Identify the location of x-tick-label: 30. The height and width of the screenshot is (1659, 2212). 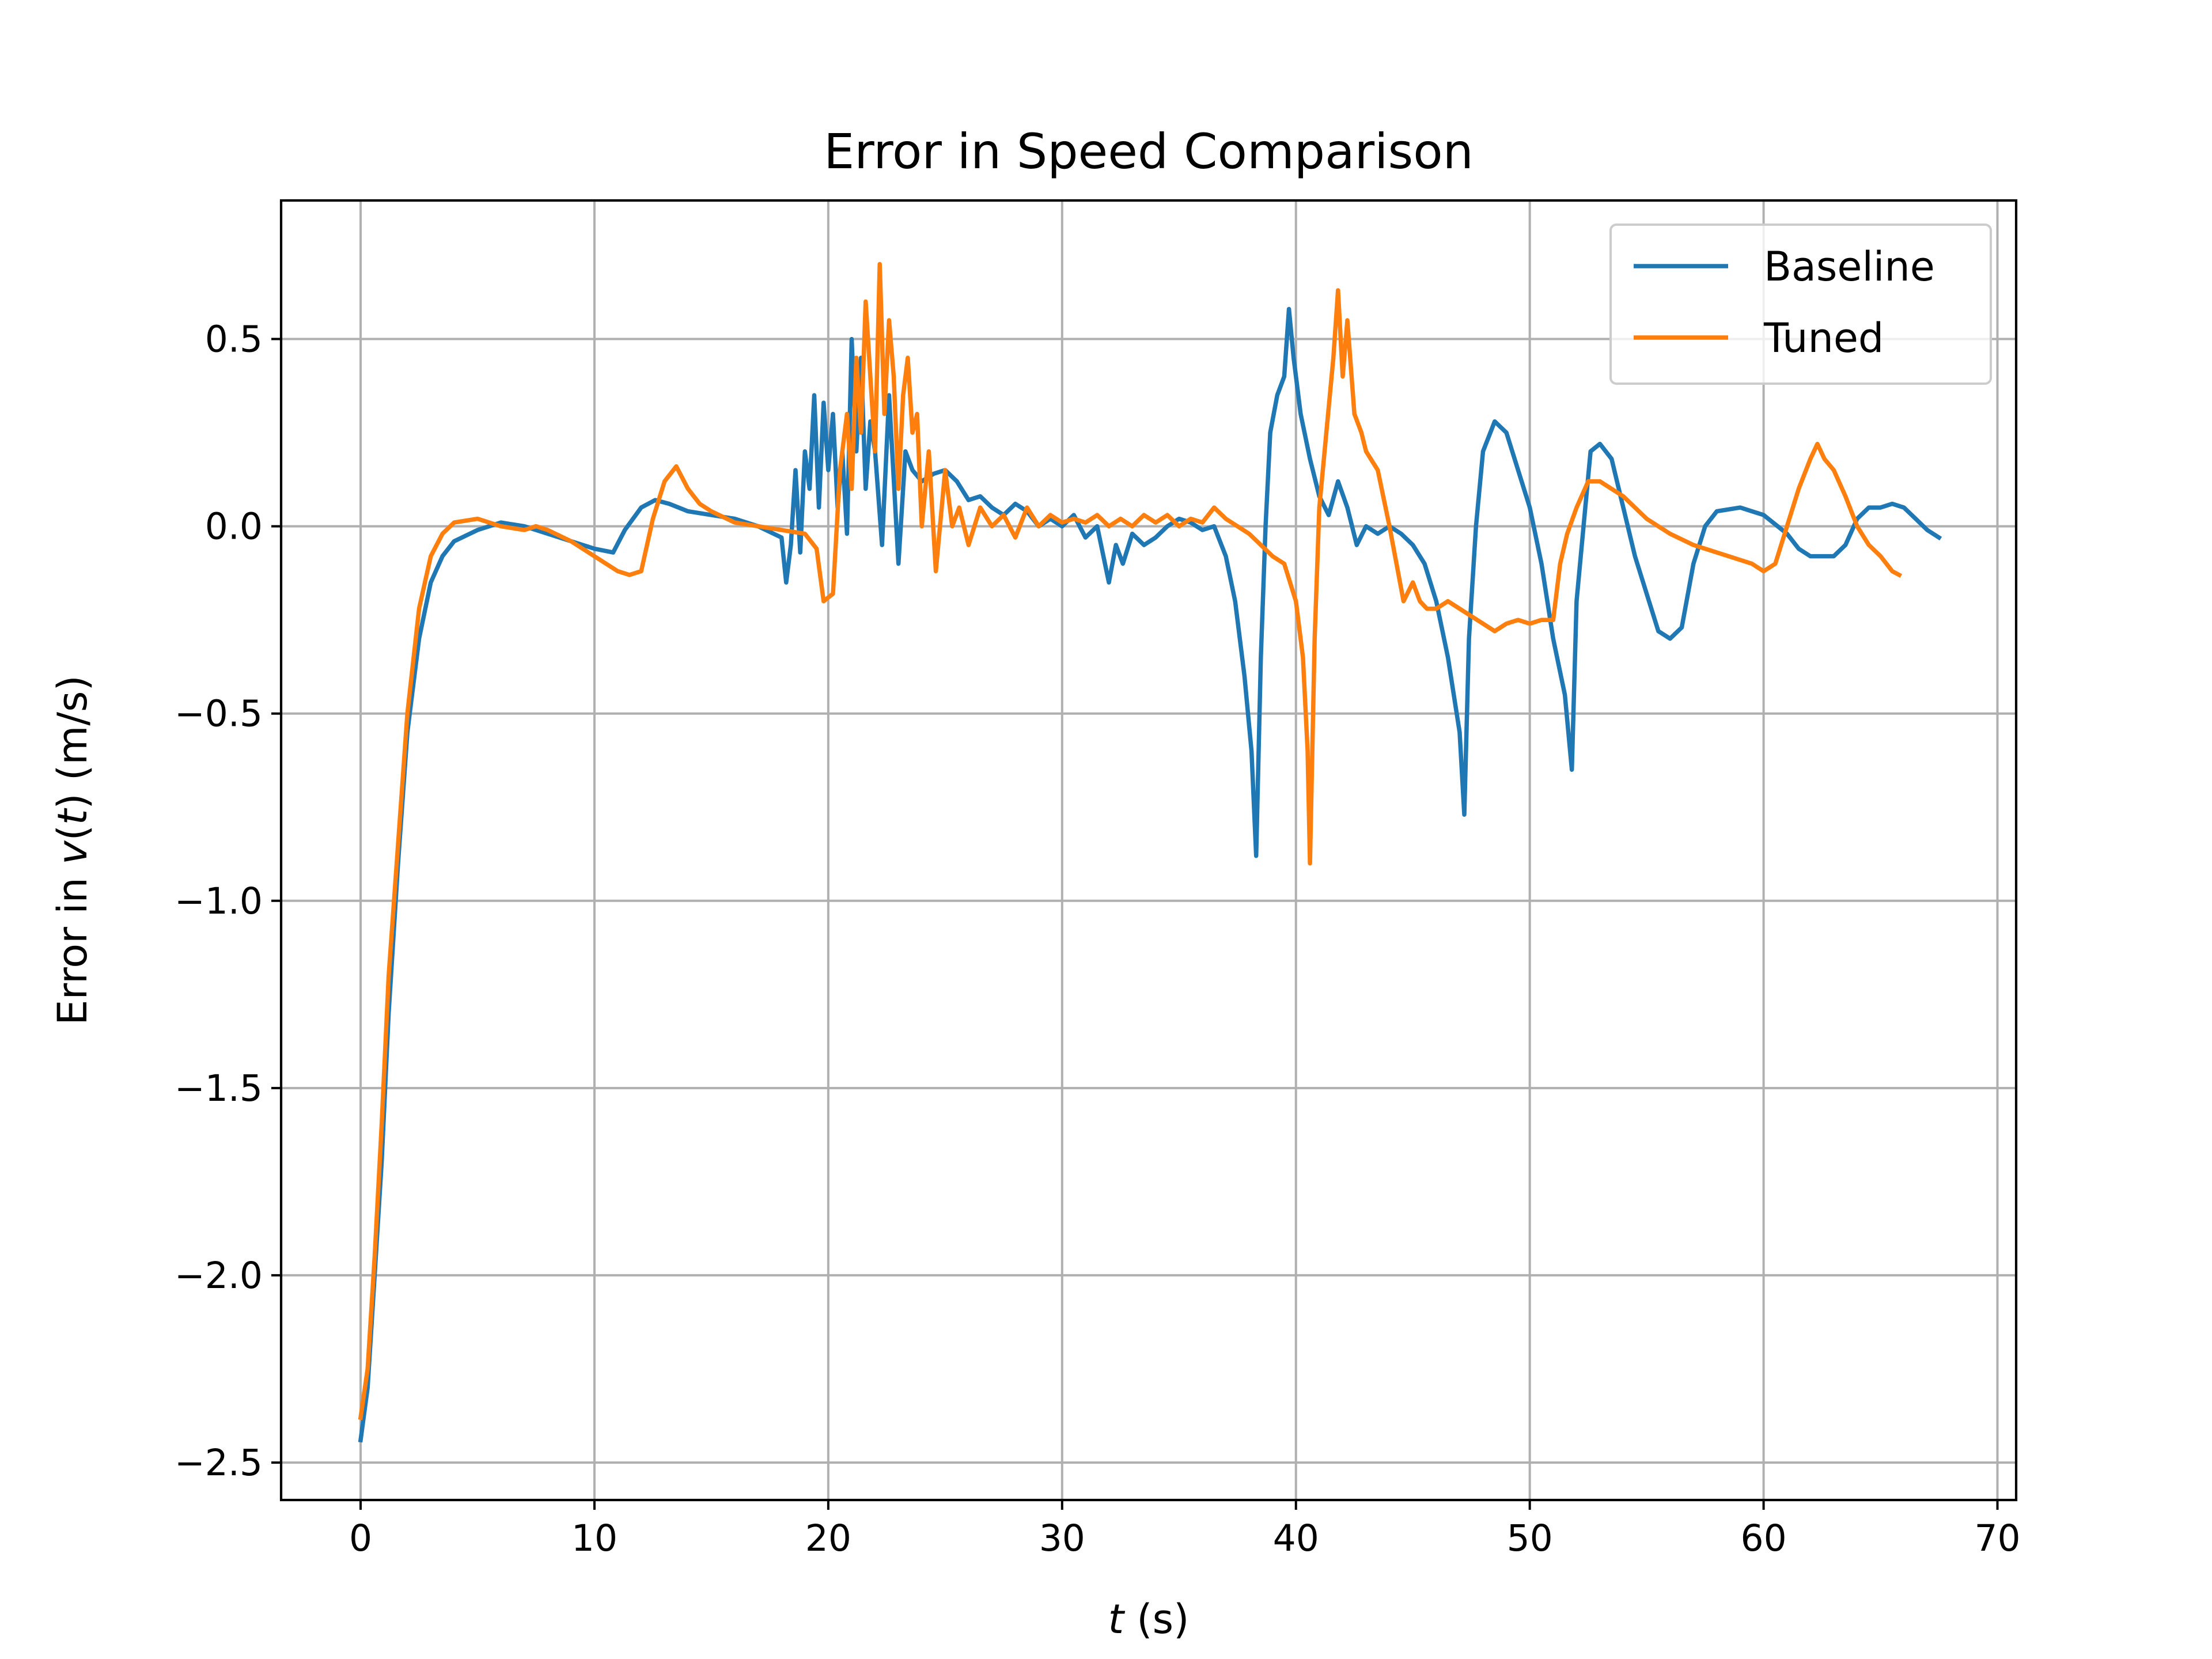
(1062, 1538).